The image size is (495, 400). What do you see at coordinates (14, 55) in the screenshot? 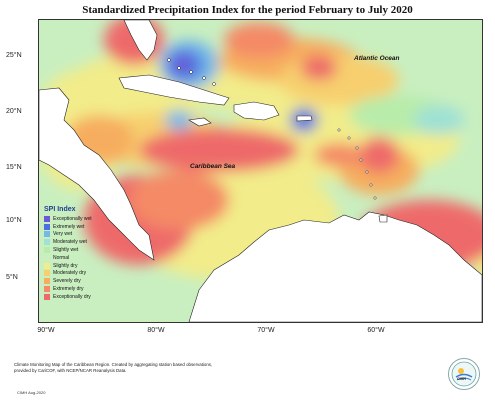
I see `lat-label-25n: 25°N` at bounding box center [14, 55].